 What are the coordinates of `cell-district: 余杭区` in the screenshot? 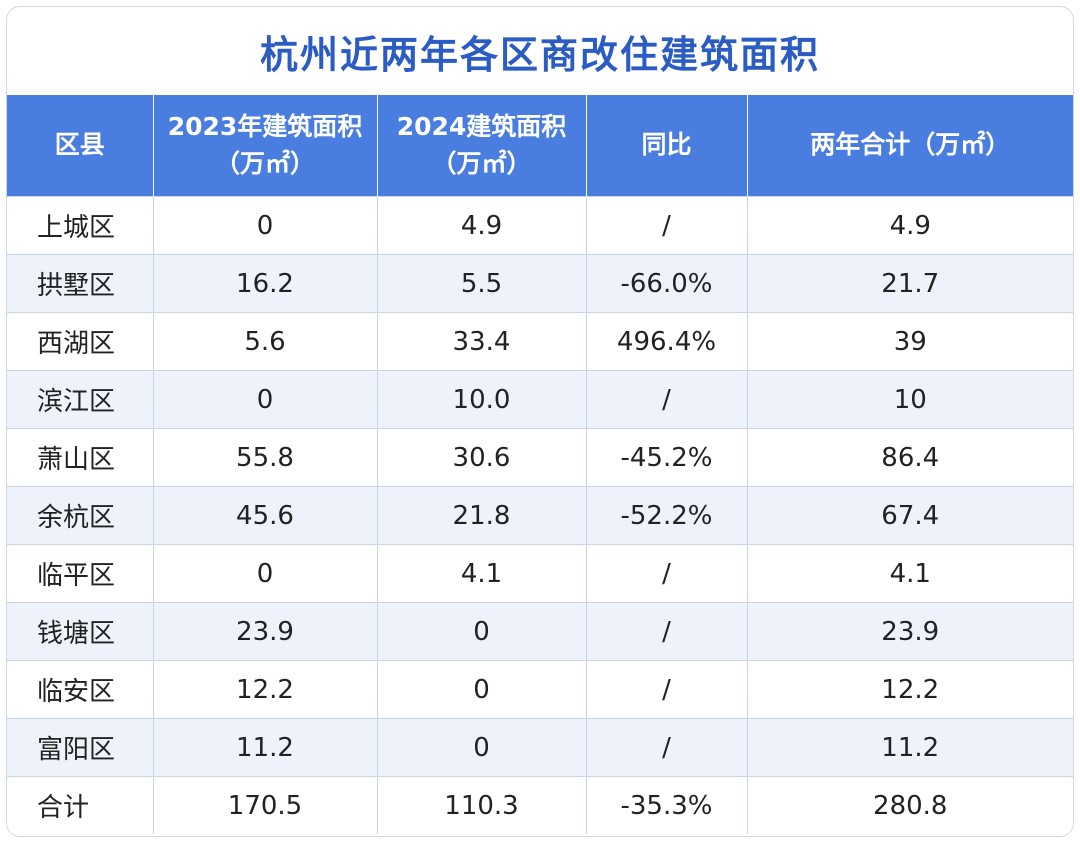 It's located at (80, 515).